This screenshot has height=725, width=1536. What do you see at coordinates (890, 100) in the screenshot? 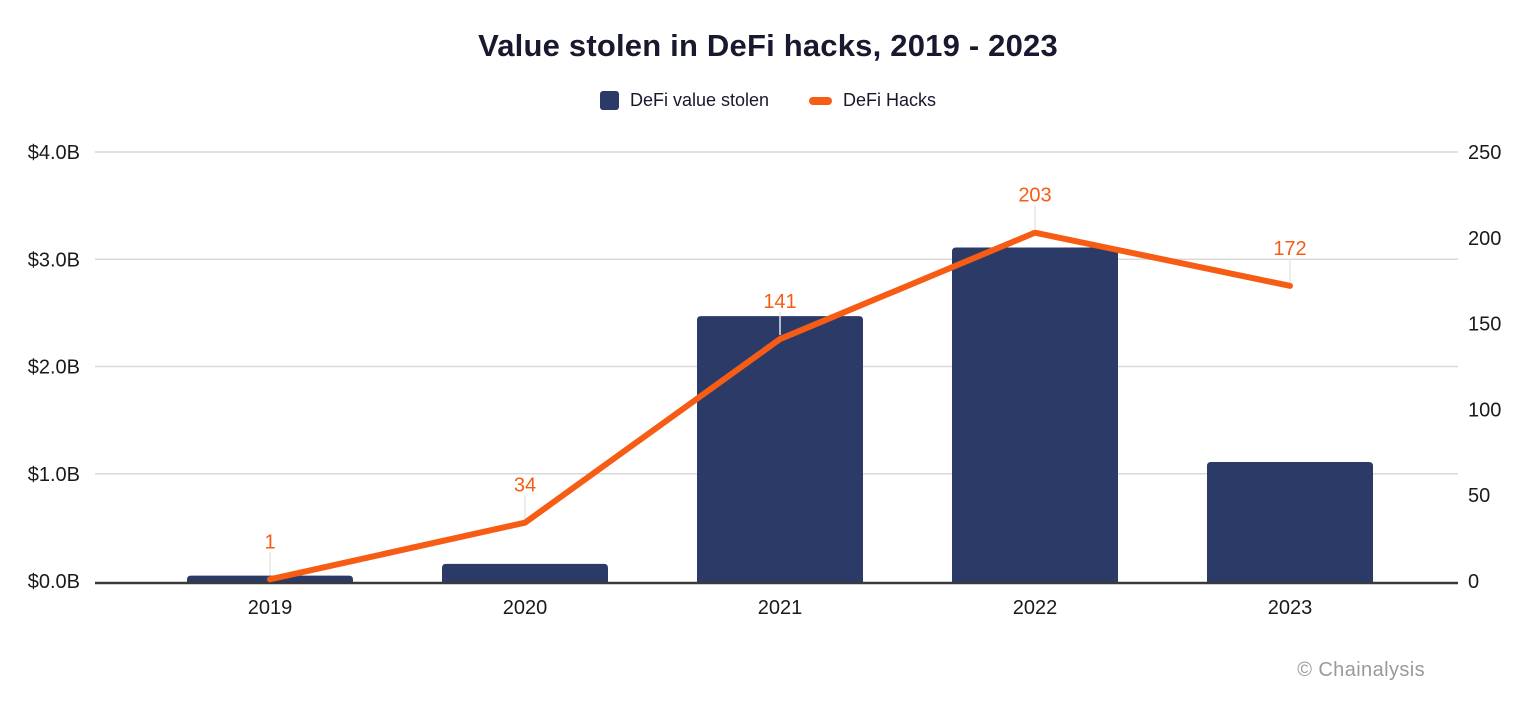
I see `legend-label-defi-hacks: DeFi Hacks` at bounding box center [890, 100].